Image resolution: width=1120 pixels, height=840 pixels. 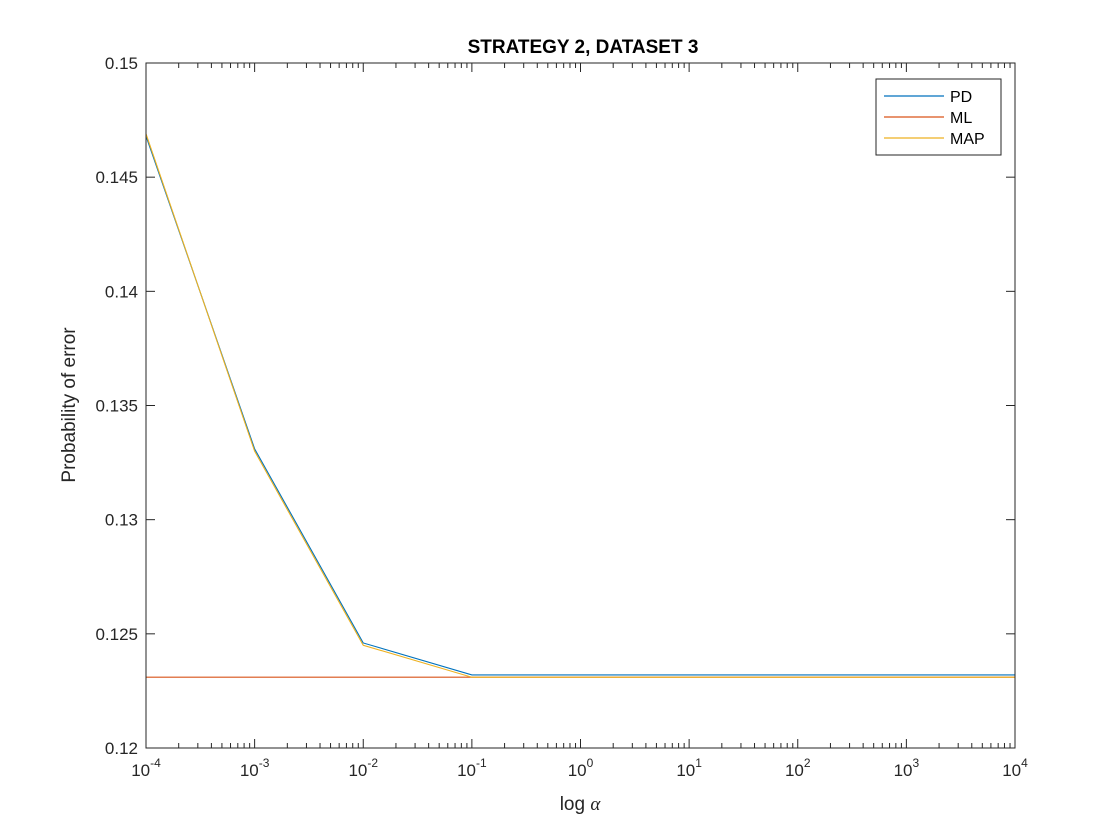 What do you see at coordinates (116, 634) in the screenshot?
I see `y-tick-label: 0.125` at bounding box center [116, 634].